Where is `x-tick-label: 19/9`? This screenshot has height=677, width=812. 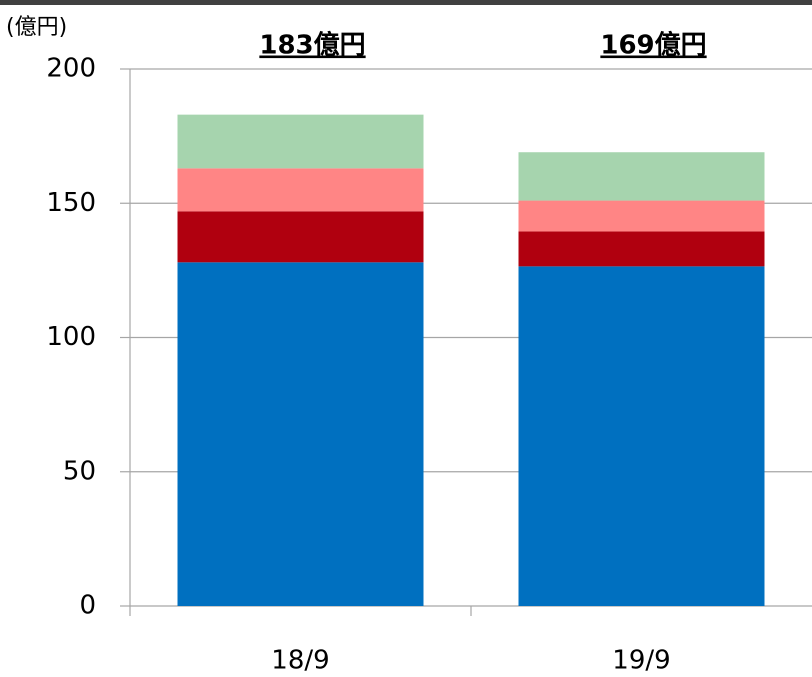
x-tick-label: 19/9 is located at coordinates (641, 661).